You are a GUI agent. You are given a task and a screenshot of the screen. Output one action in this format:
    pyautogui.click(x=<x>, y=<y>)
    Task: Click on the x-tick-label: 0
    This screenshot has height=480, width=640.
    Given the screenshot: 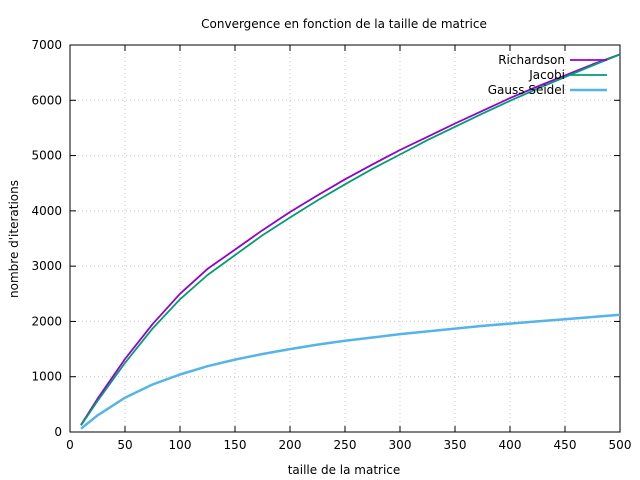 What is the action you would take?
    pyautogui.click(x=70, y=445)
    